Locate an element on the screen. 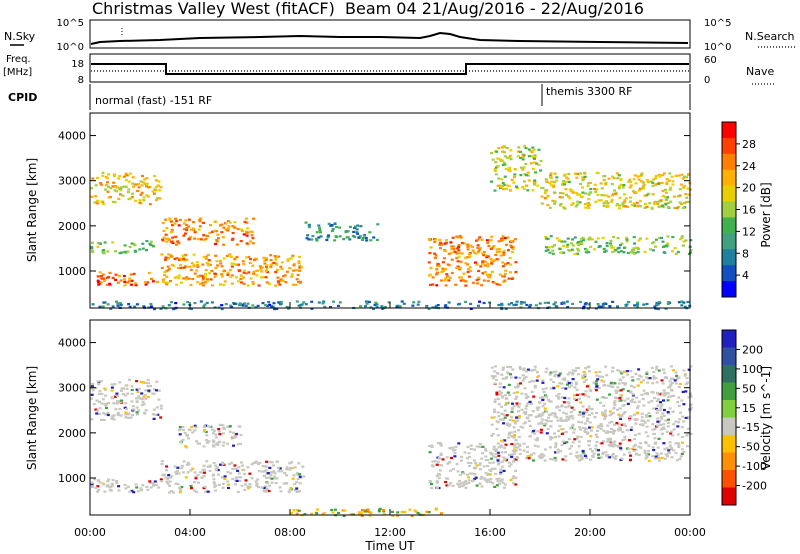 Image resolution: width=800 pixels, height=554 pixels. y-tick-label: 4000 is located at coordinates (72, 343).